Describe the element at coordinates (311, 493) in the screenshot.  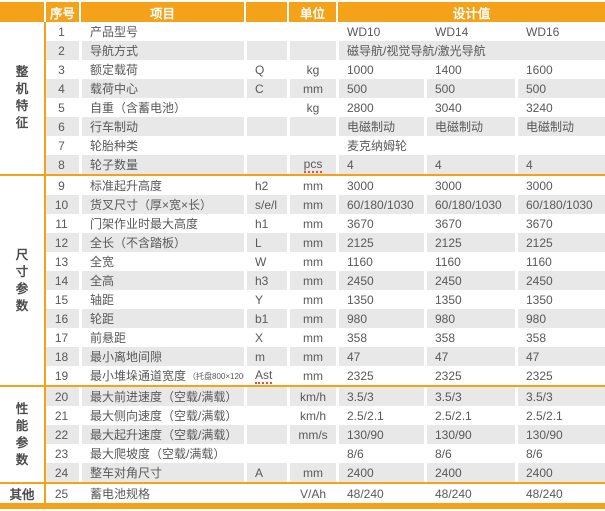
I see `unit-cell: V/Ah` at that location.